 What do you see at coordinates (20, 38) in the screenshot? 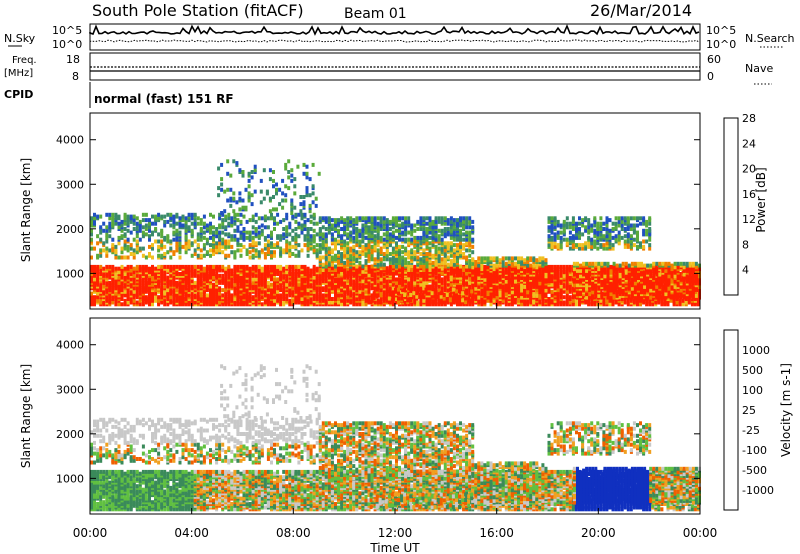
I see `nsky-label: N.Sky` at bounding box center [20, 38].